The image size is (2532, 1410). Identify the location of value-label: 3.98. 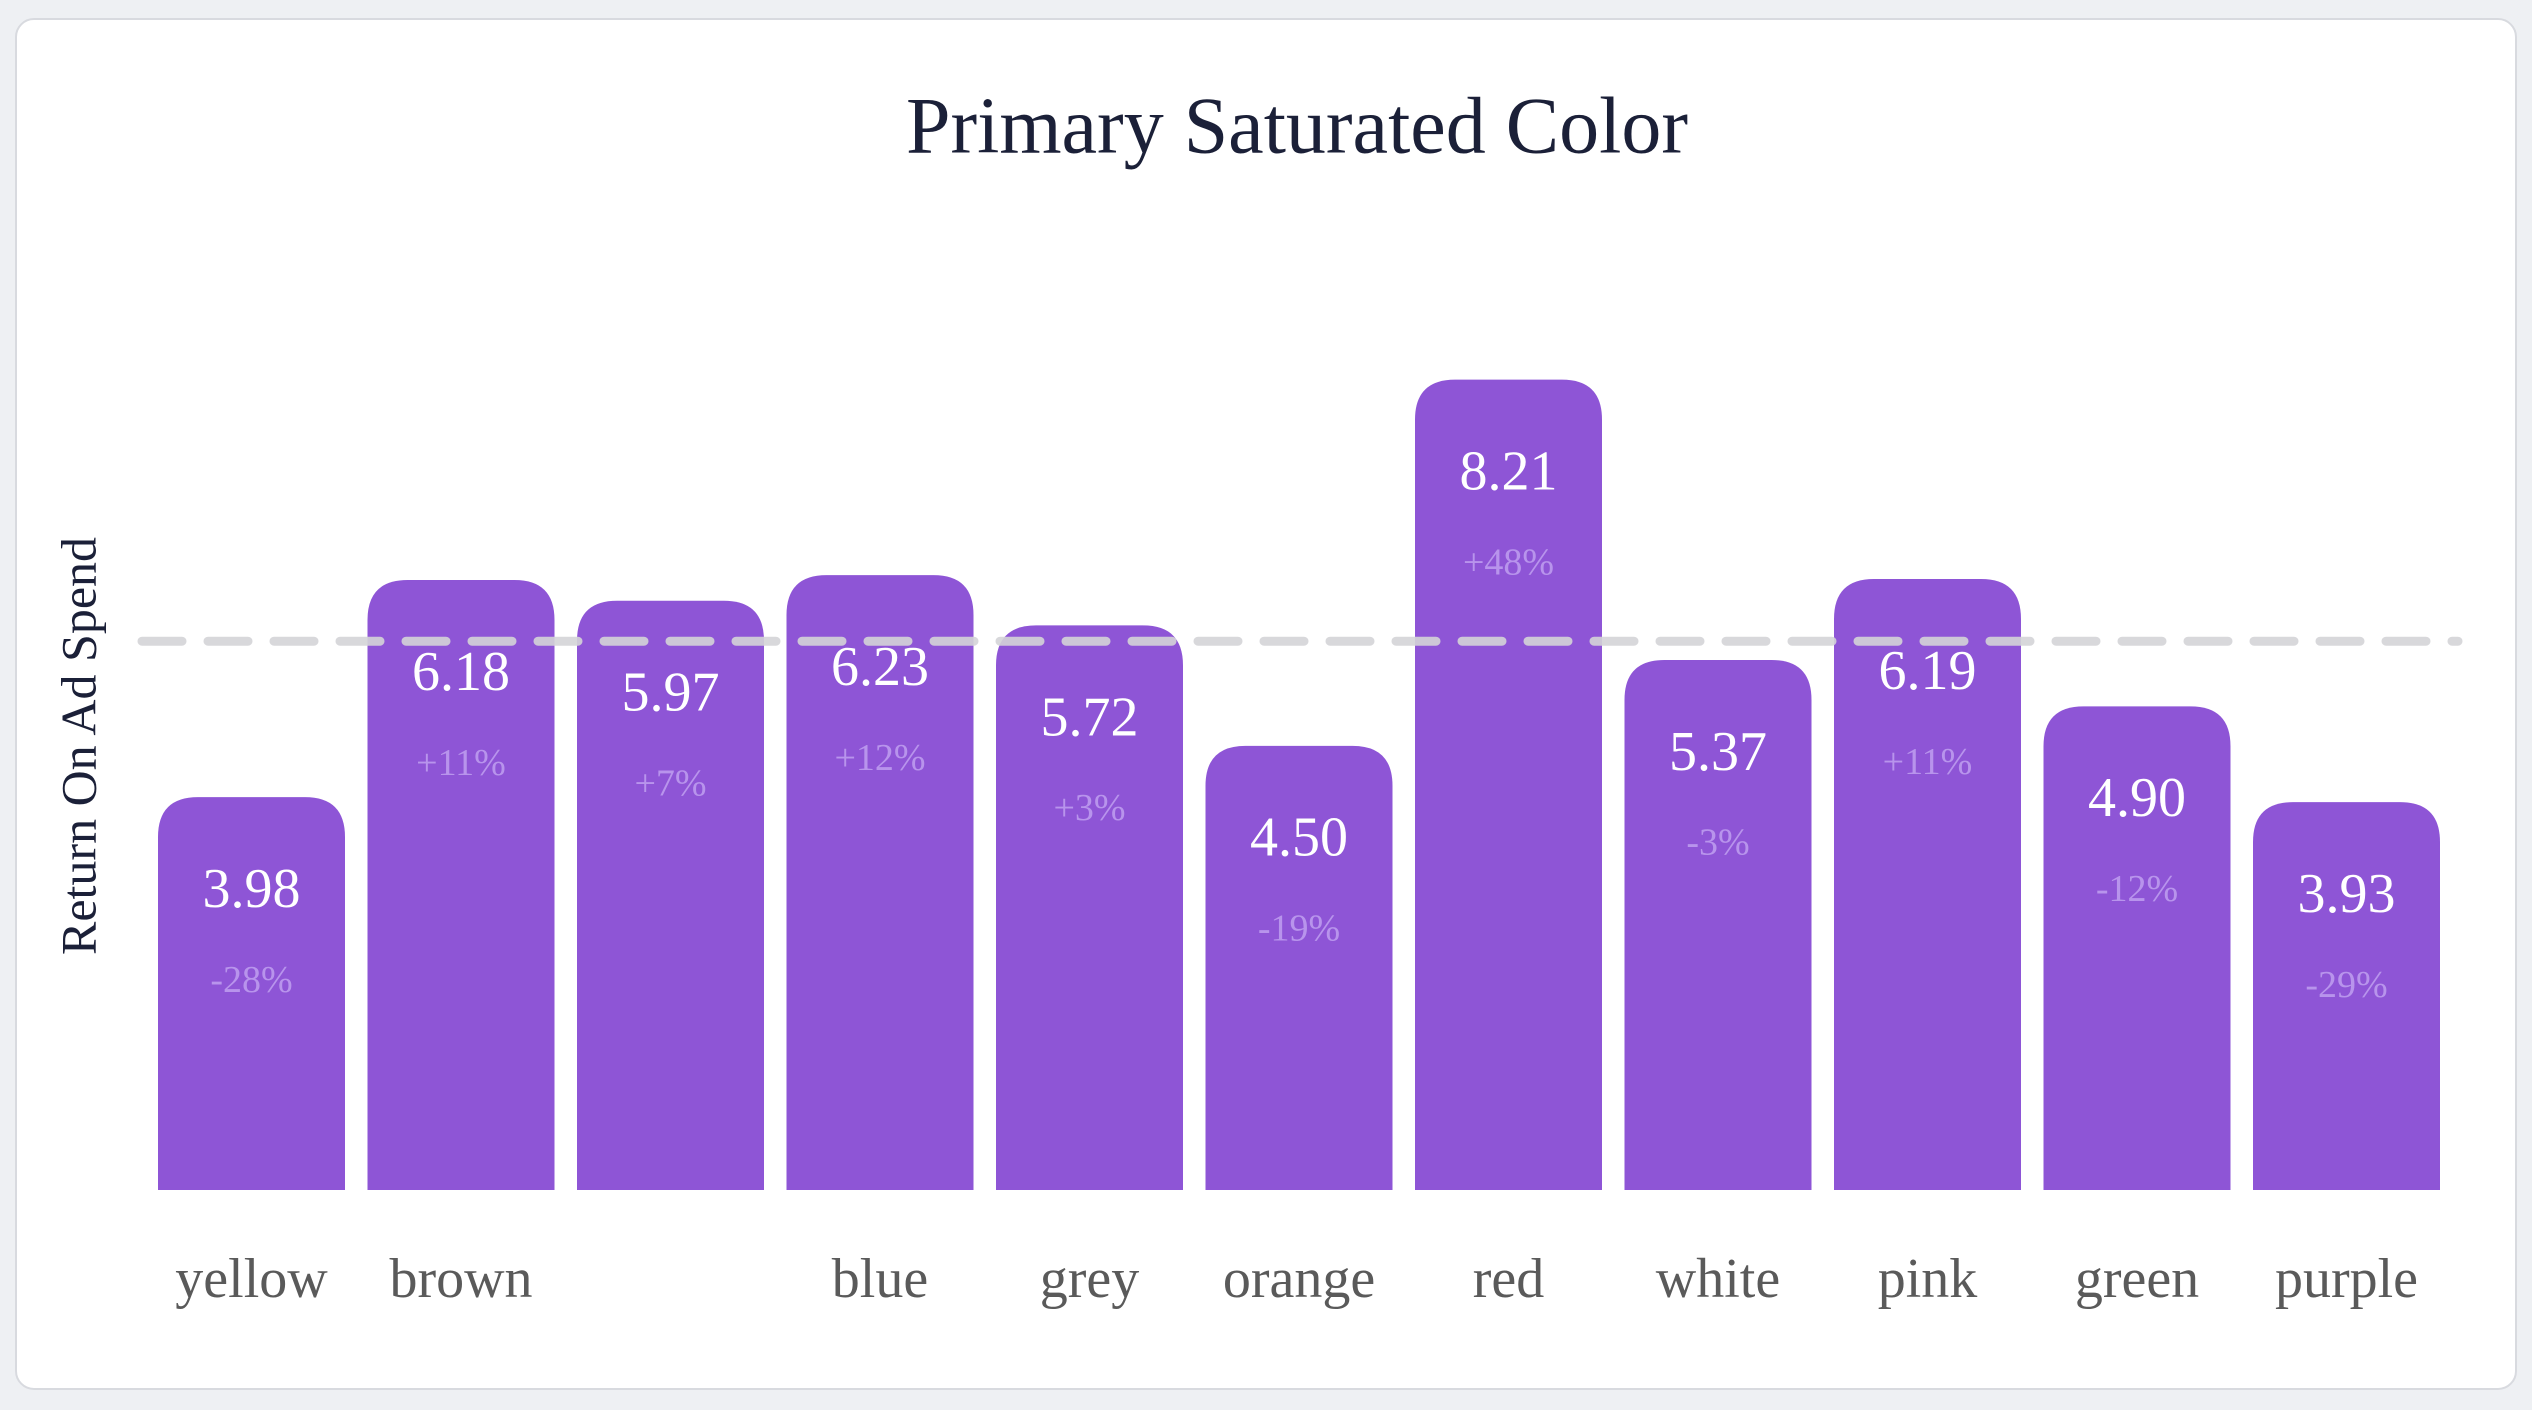
(252, 889).